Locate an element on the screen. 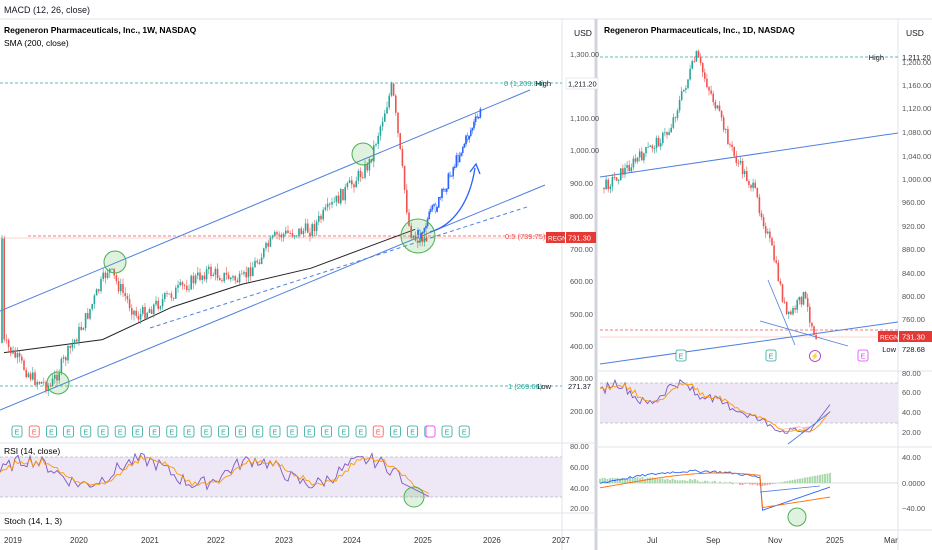 This screenshot has width=932, height=550. highlight-circle-2020 is located at coordinates (115, 262).